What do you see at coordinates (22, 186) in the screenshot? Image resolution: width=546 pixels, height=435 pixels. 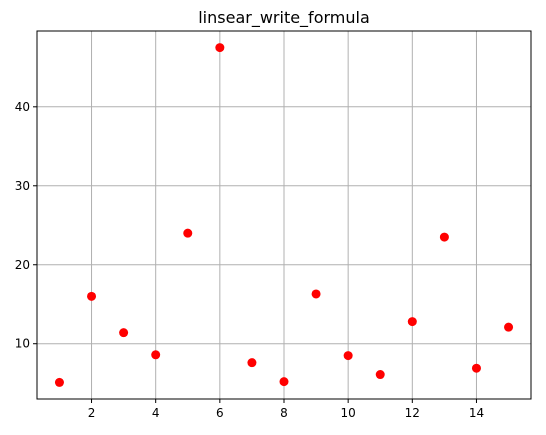 I see `y-tick-label: 30` at bounding box center [22, 186].